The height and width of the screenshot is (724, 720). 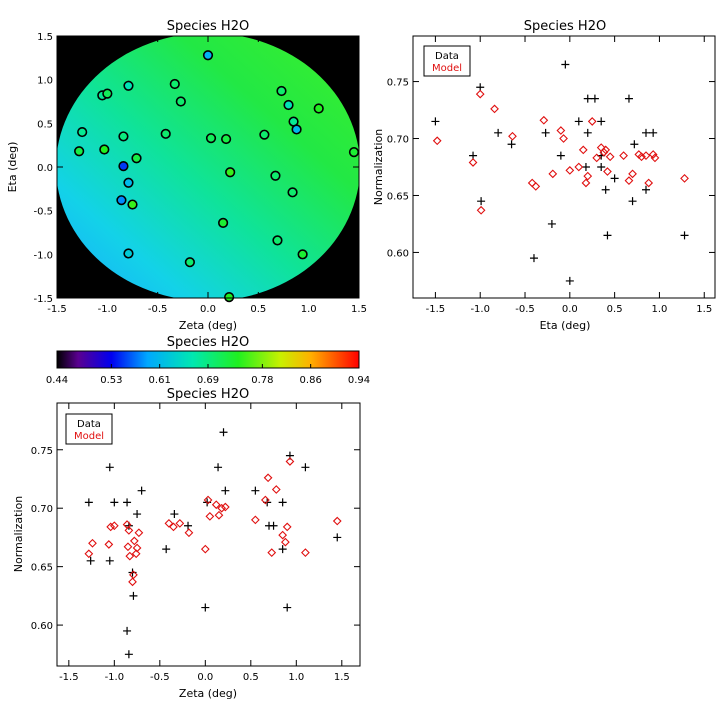 What do you see at coordinates (115, 677) in the screenshot?
I see `zeta-xtick-label: -1.0` at bounding box center [115, 677].